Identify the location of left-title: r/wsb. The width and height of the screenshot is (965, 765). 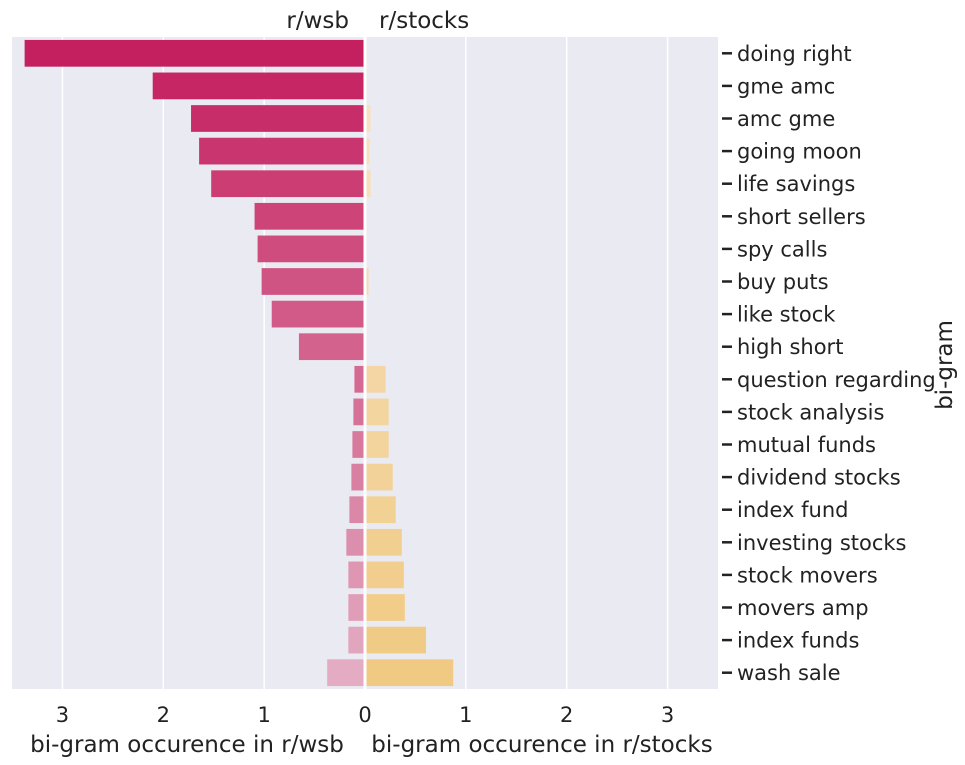
(317, 21).